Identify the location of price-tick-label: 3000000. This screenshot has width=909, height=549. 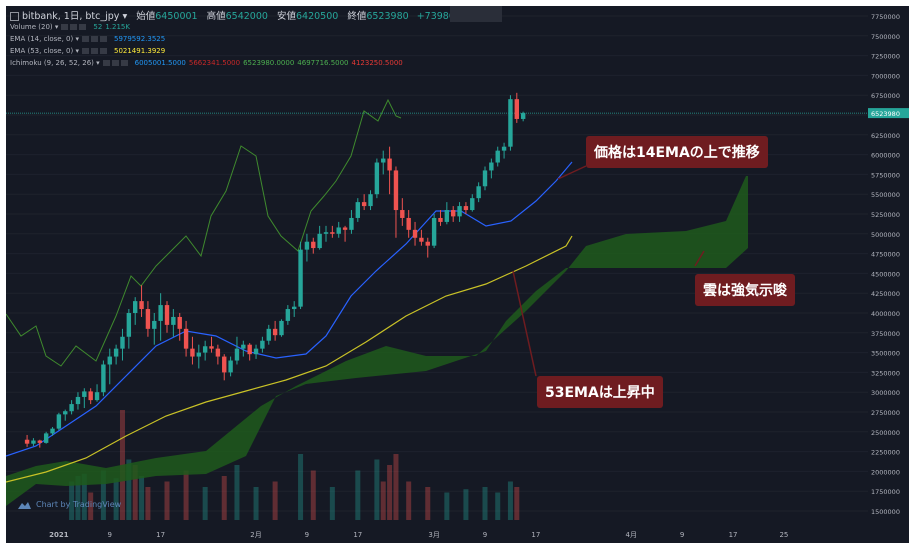
(885, 393).